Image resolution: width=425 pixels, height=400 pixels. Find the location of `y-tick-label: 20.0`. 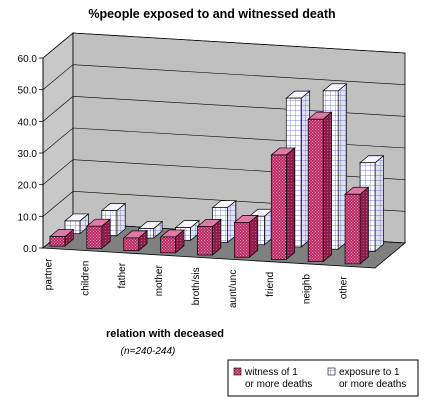

y-tick-label: 20.0 is located at coordinates (28, 186).